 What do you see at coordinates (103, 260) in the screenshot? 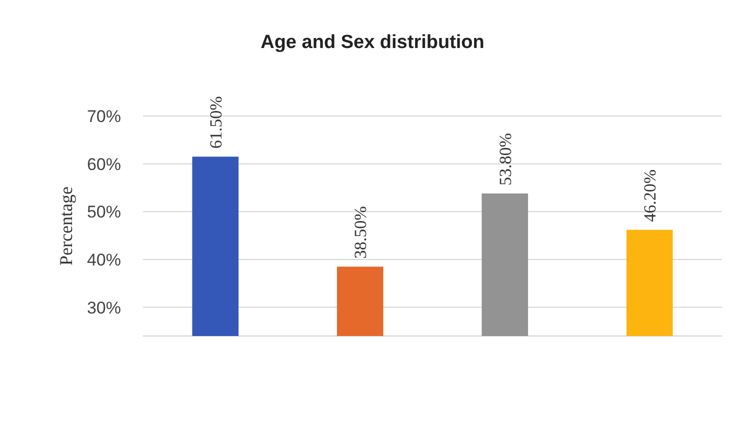
I see `y-tick-label: 40%` at bounding box center [103, 260].